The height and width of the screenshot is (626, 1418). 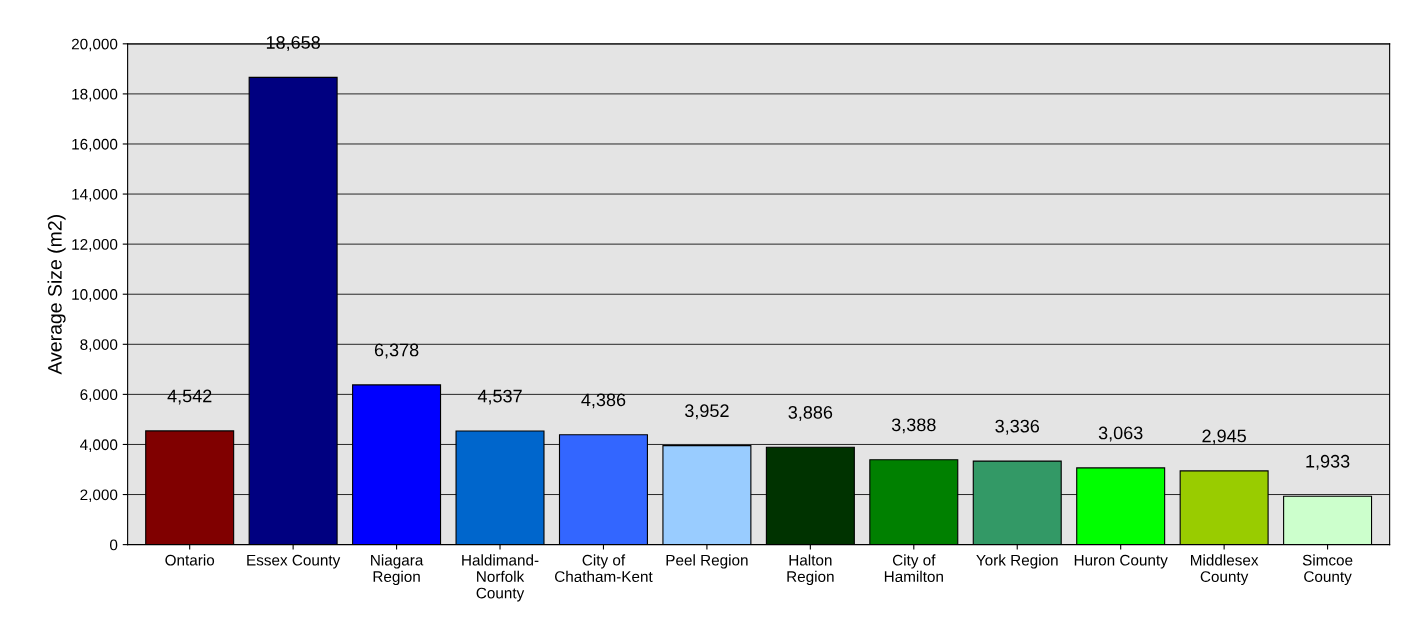 I want to click on y-tick-label: 8,000, so click(x=99, y=345).